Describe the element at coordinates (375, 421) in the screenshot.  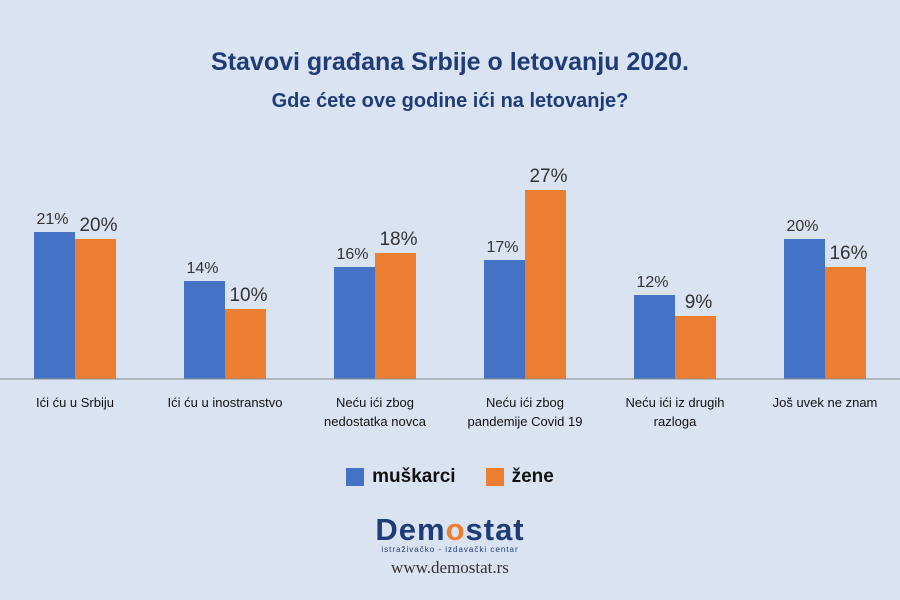
I see `category-label: nedostatka novca` at that location.